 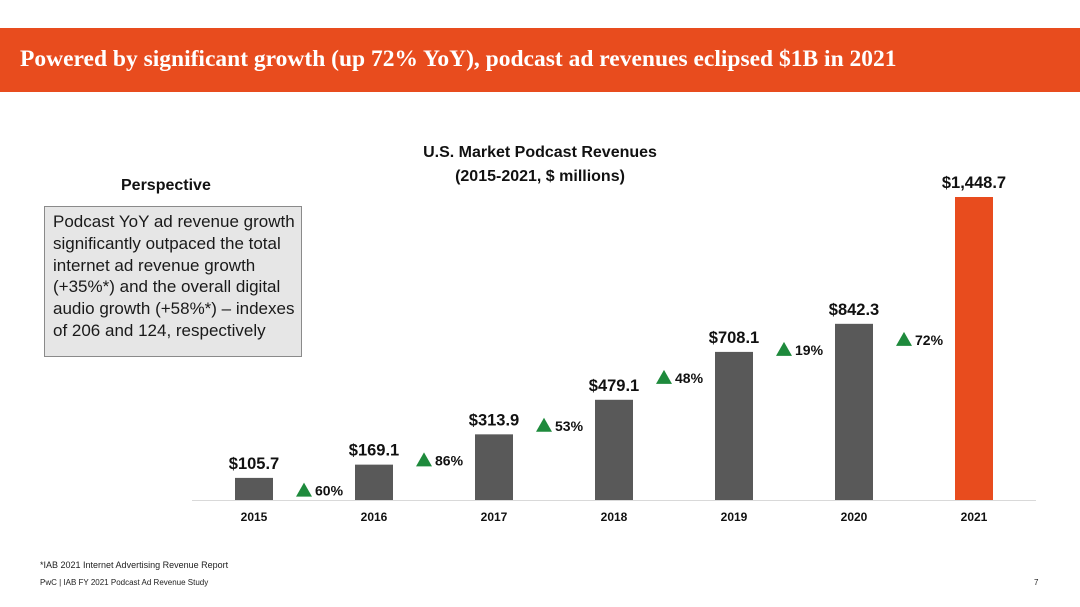 I want to click on x-tick-label: 2015, so click(x=254, y=517).